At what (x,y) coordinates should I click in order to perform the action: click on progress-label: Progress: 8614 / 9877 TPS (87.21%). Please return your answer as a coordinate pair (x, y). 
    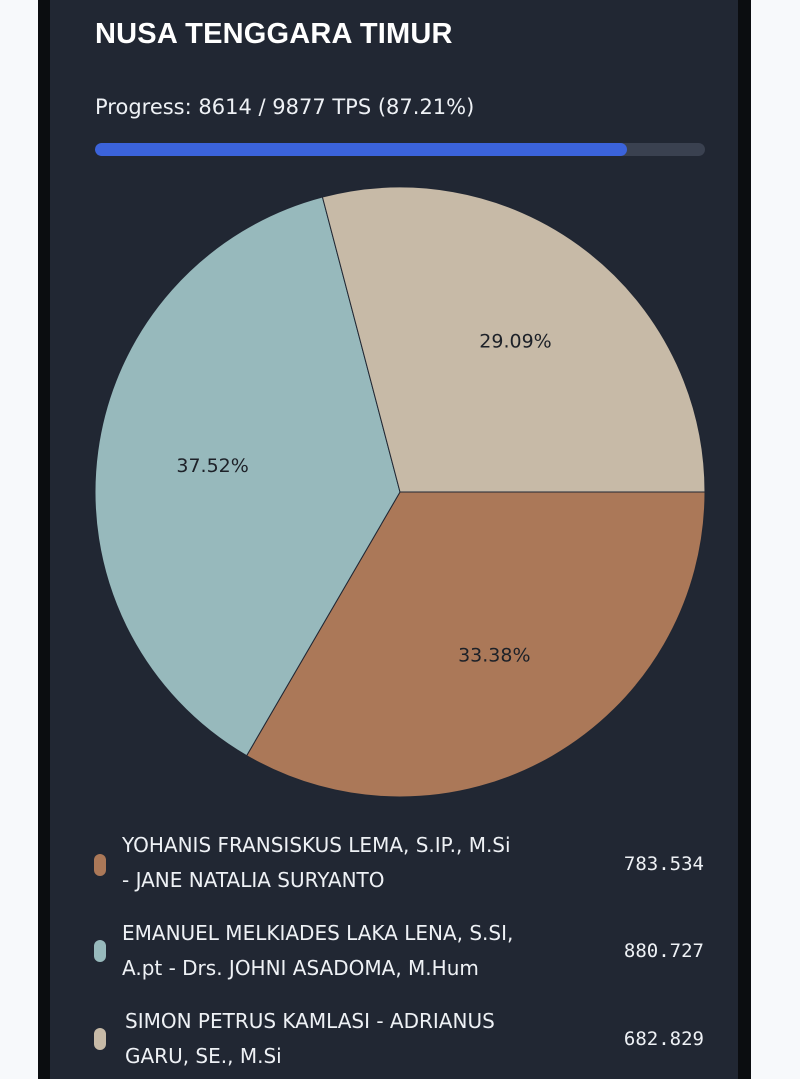
    Looking at the image, I should click on (285, 107).